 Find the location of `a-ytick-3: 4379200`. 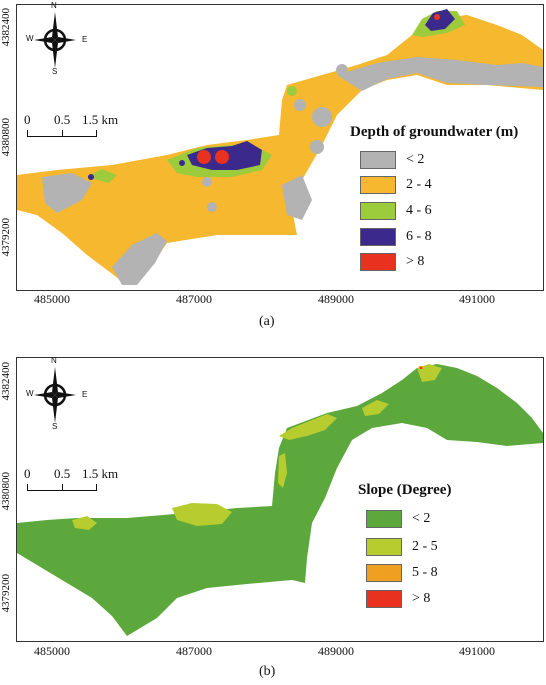

a-ytick-3: 4379200 is located at coordinates (6, 237).